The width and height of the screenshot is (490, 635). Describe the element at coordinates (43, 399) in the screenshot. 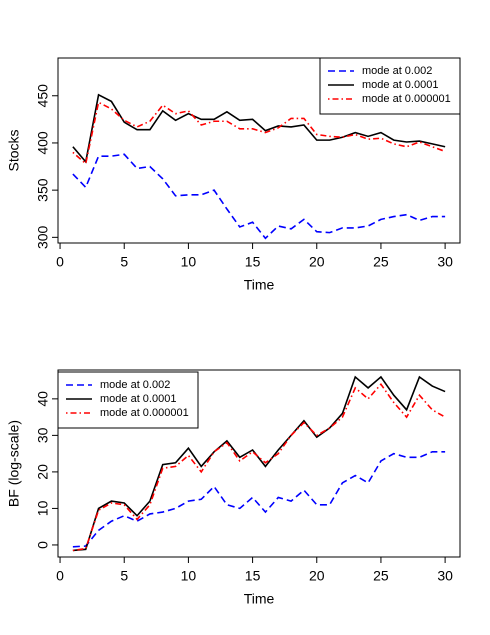

I see `y-tick-label: 40` at that location.